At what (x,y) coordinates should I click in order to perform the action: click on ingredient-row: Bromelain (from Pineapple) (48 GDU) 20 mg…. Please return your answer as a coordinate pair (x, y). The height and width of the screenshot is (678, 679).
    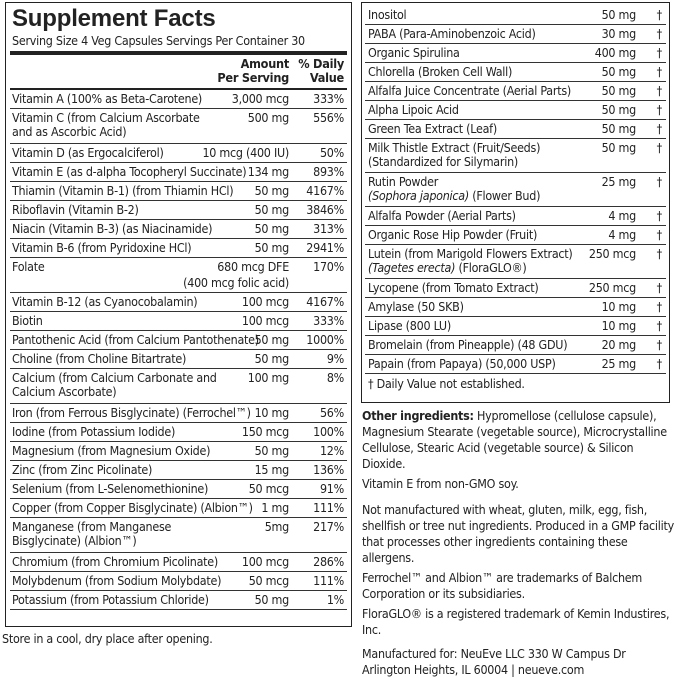
    Looking at the image, I should click on (515, 345).